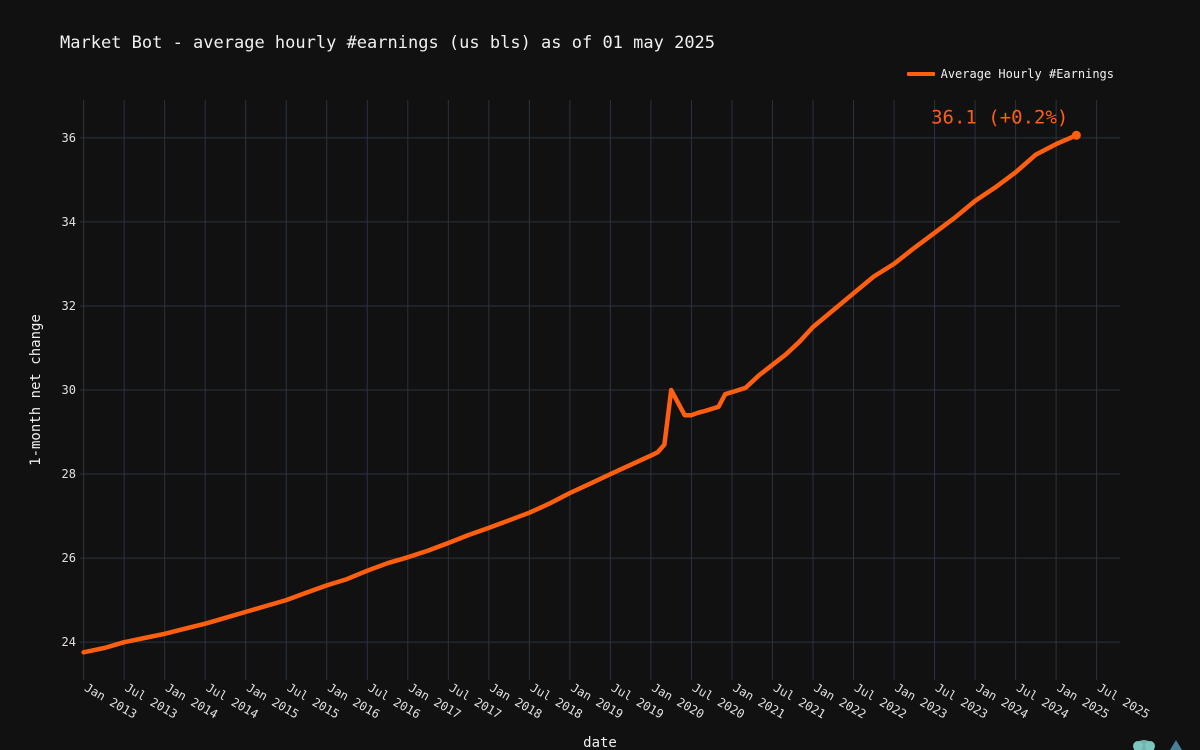 The width and height of the screenshot is (1200, 750). Describe the element at coordinates (69, 390) in the screenshot. I see `y-tick-label: 30` at that location.